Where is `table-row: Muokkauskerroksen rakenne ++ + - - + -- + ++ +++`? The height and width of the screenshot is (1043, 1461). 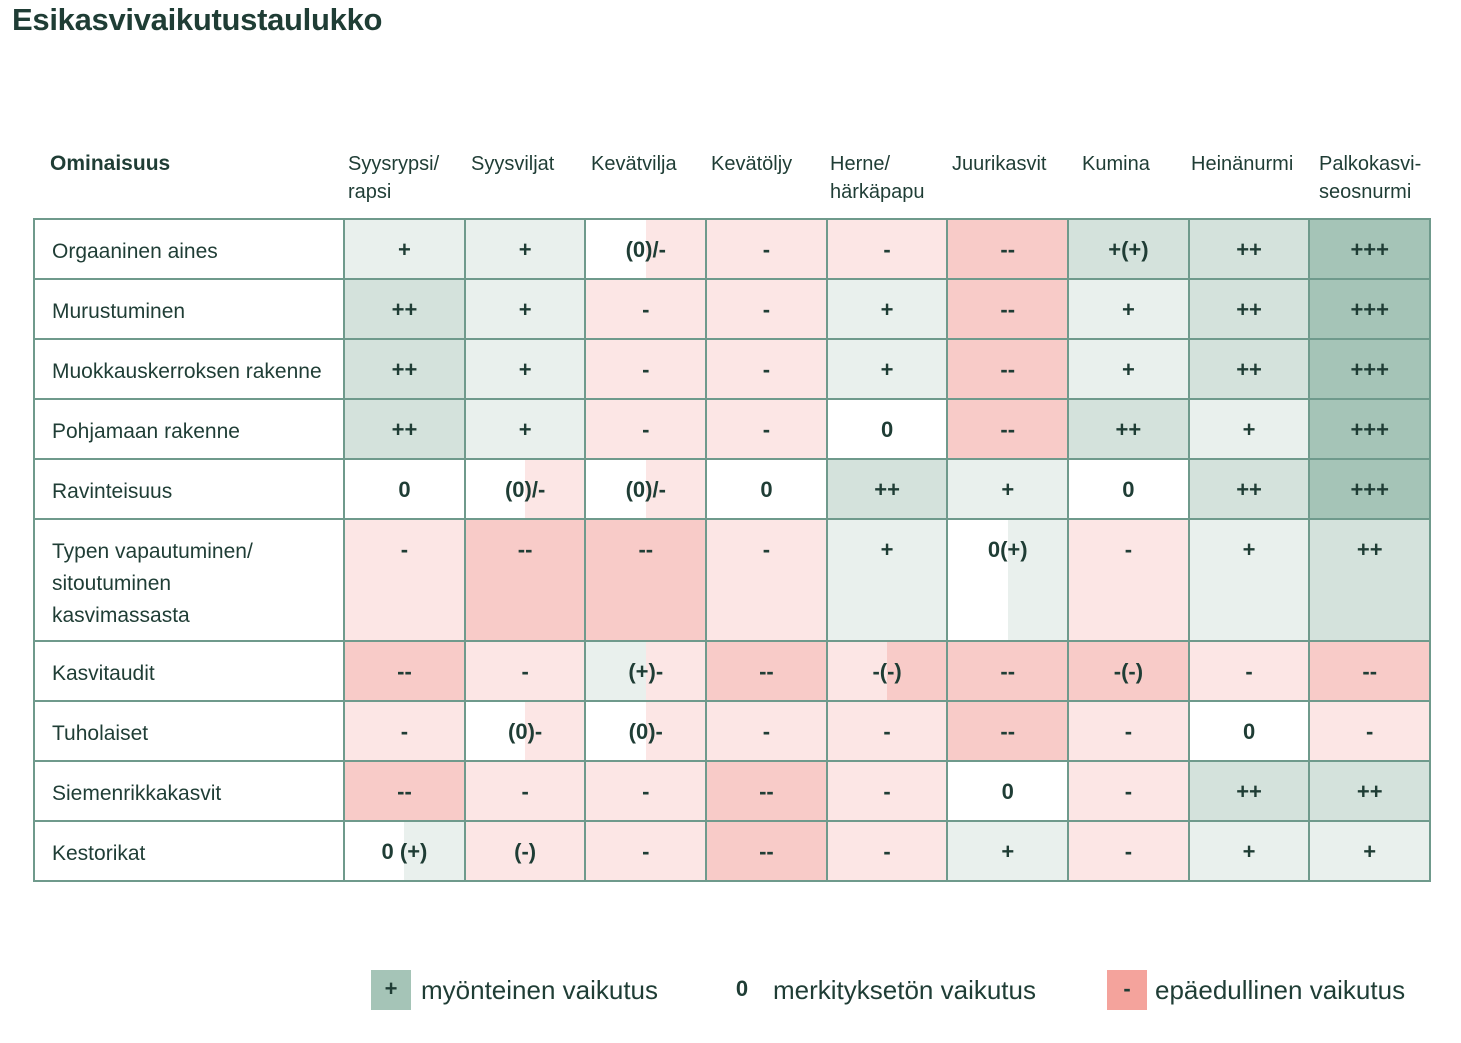 table-row: Muokkauskerroksen rakenne ++ + - - + -- + ++ +++ is located at coordinates (732, 370).